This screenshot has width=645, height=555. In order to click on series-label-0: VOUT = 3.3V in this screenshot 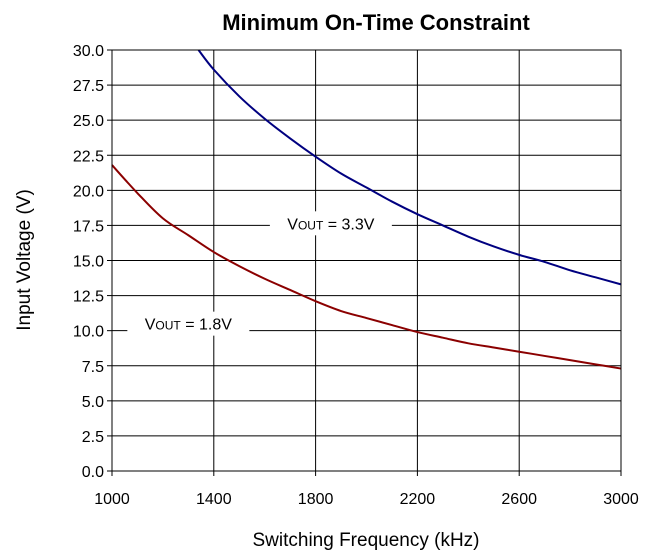, I will do `click(330, 224)`.